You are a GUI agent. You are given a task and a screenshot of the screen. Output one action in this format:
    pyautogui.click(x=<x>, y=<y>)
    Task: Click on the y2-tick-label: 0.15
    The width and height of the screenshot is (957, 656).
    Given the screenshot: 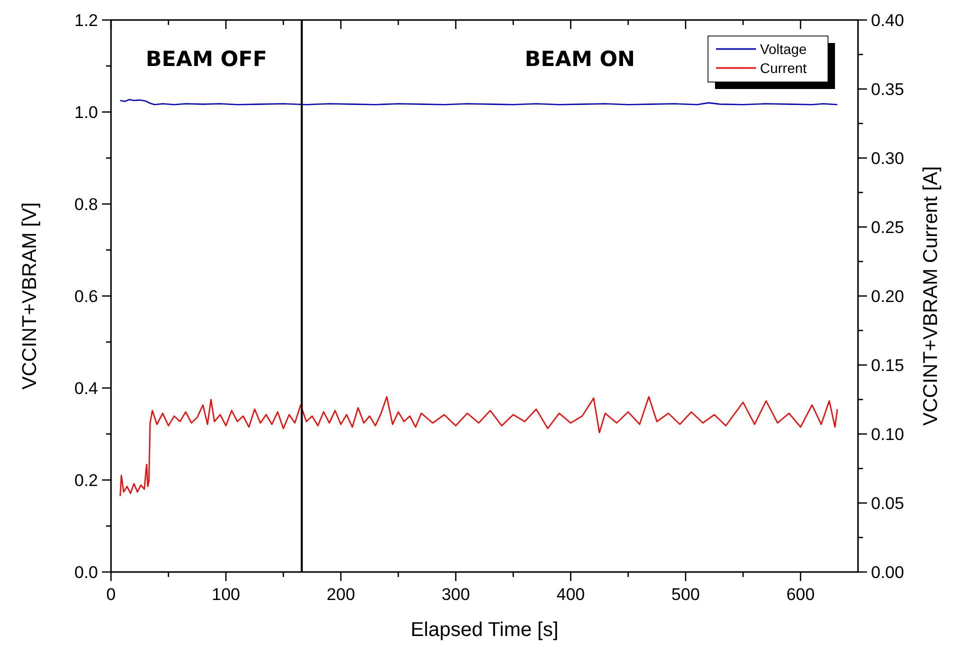 What is the action you would take?
    pyautogui.click(x=887, y=365)
    